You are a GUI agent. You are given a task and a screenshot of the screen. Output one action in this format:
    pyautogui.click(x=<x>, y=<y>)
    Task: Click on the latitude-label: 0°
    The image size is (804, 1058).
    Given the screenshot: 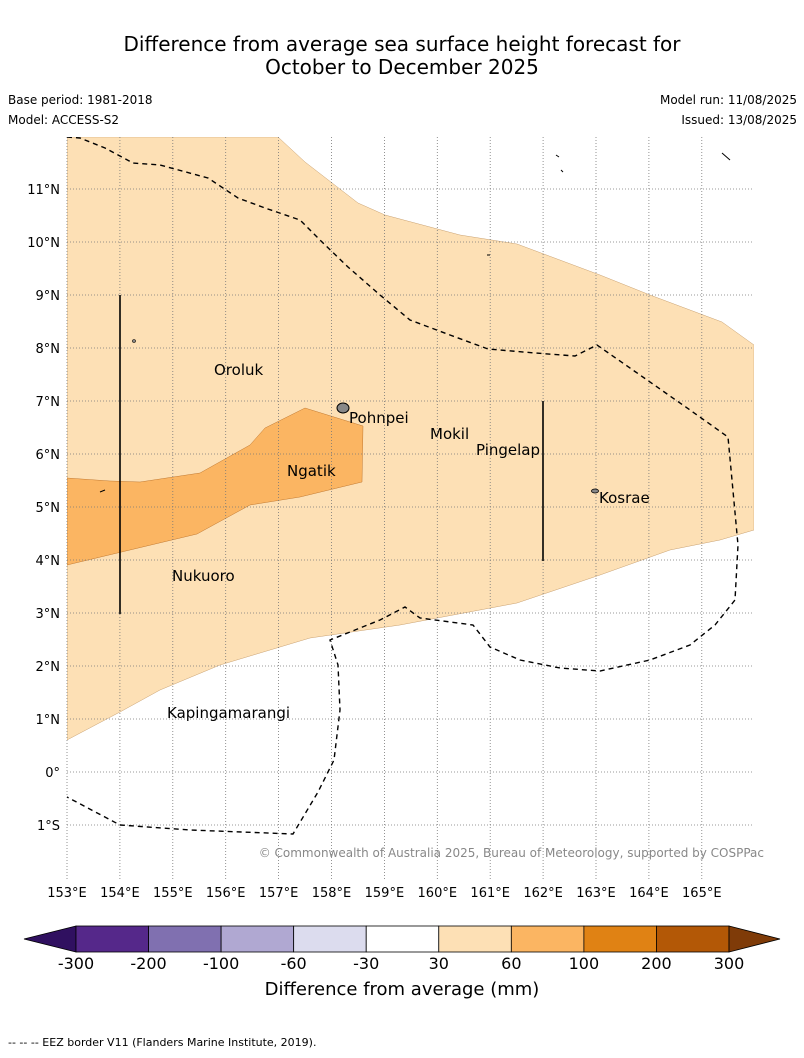 What is the action you would take?
    pyautogui.click(x=52, y=773)
    